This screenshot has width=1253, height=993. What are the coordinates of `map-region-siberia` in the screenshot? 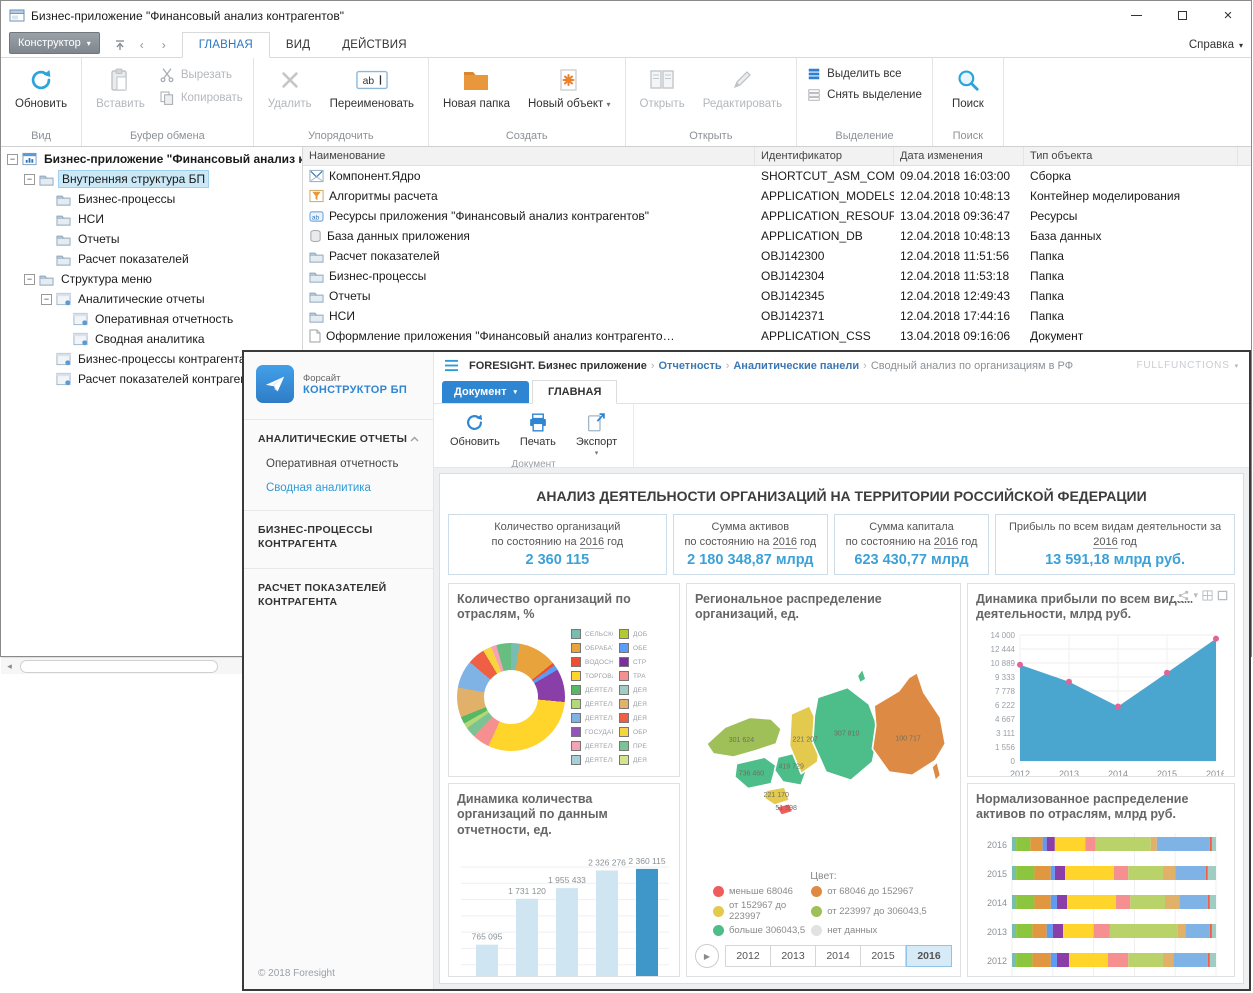 It's located at (845, 734).